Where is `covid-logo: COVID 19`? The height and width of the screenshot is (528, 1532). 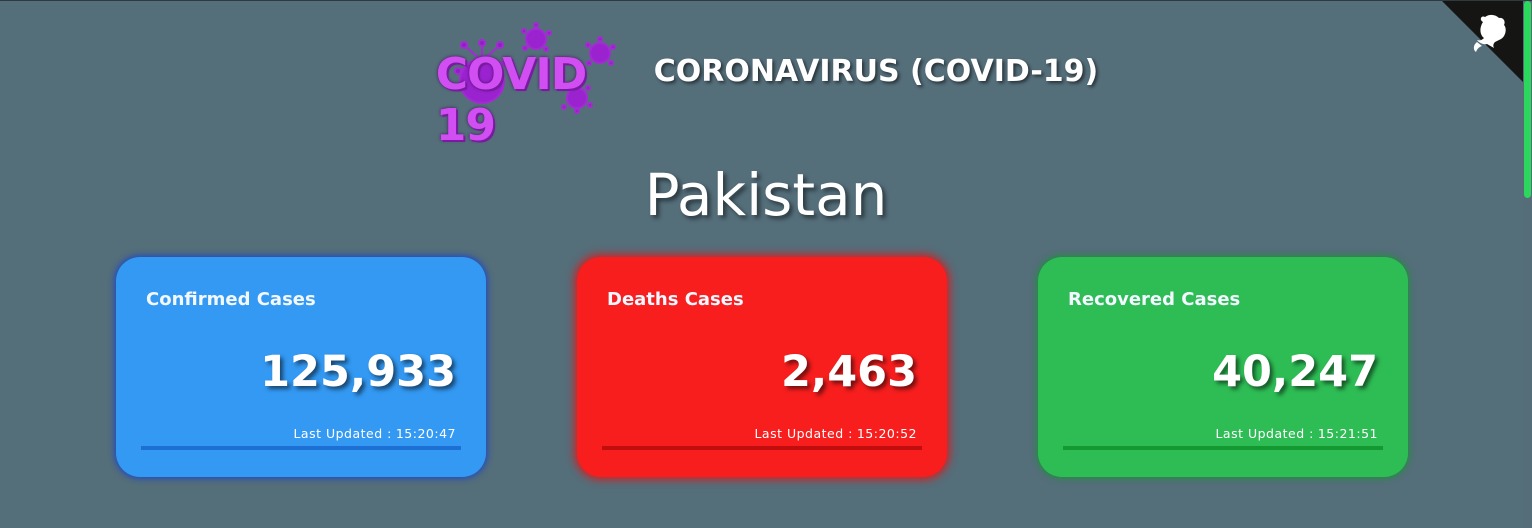
covid-logo: COVID 19 is located at coordinates (539, 86).